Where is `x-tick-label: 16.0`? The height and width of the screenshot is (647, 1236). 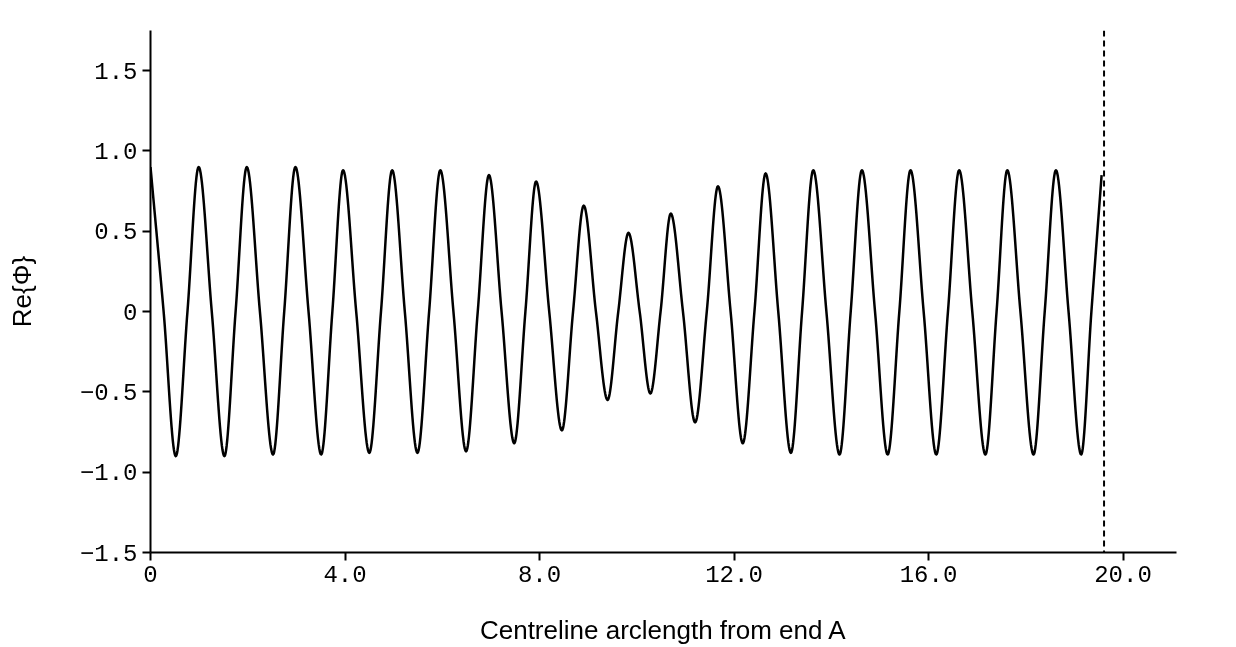
x-tick-label: 16.0 is located at coordinates (928, 575).